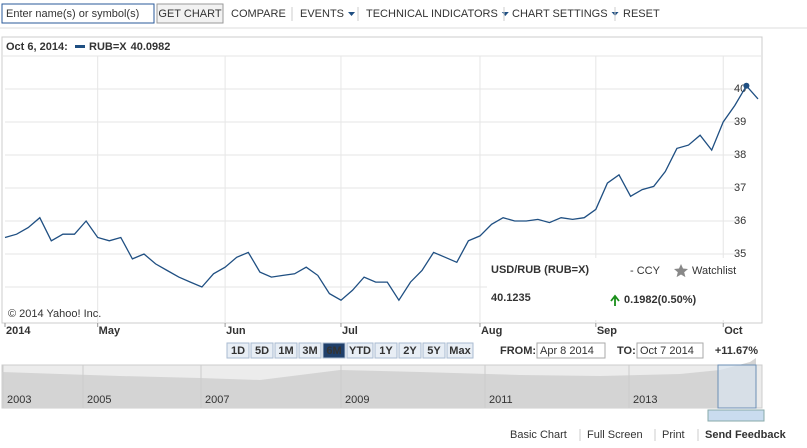 This screenshot has height=448, width=807. Describe the element at coordinates (80, 46) in the screenshot. I see `legend-swatch` at that location.